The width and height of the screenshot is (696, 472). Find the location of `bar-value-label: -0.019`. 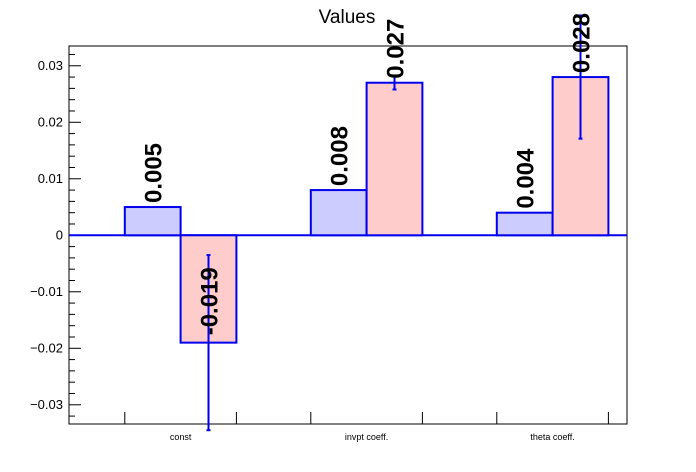

bar-value-label: -0.019 is located at coordinates (210, 301).